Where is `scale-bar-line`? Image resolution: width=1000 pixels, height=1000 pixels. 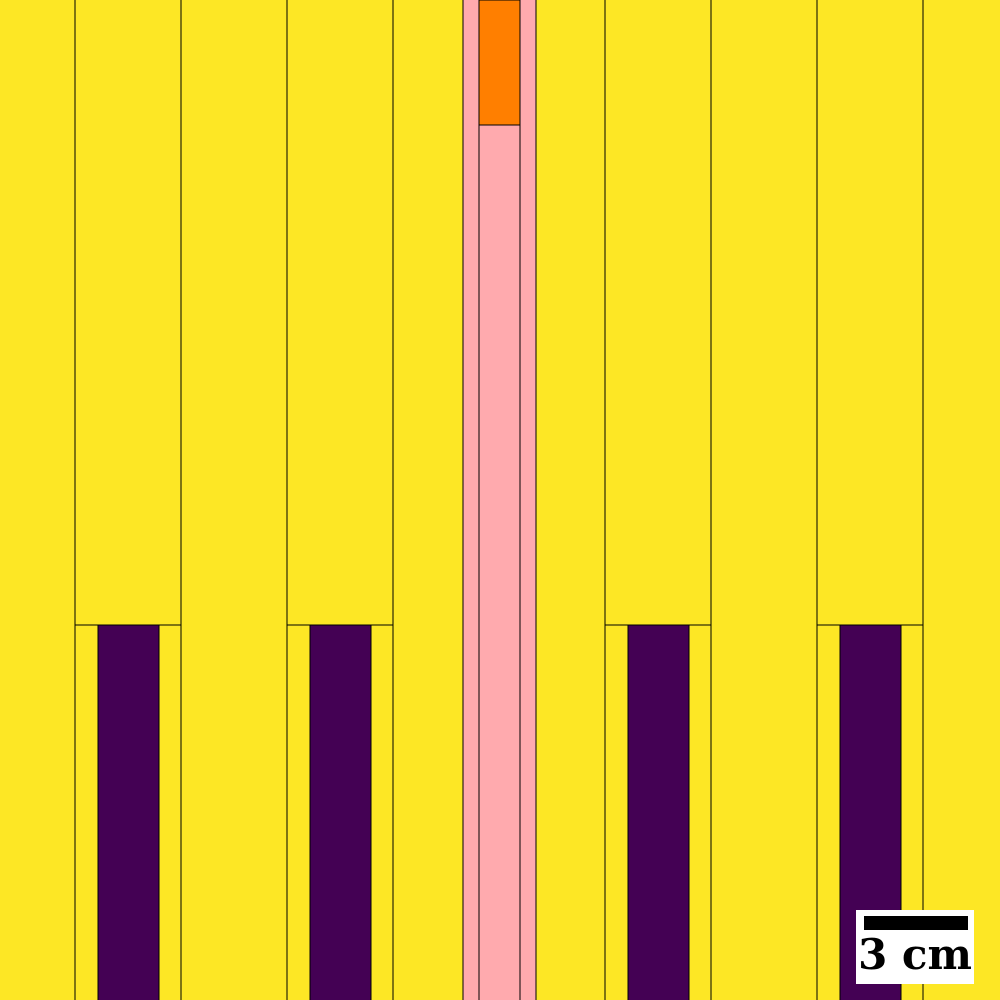
scale-bar-line is located at coordinates (916, 923).